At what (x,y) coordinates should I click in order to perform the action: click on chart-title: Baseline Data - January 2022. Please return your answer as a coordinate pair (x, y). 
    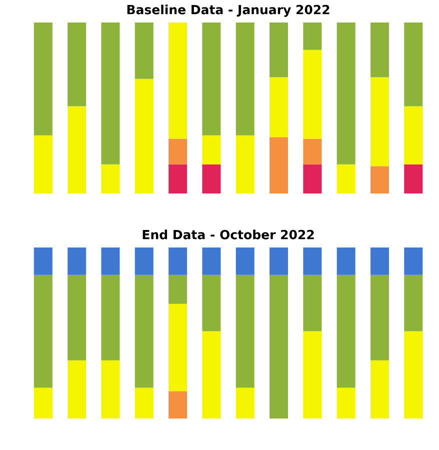
    Looking at the image, I should click on (228, 10).